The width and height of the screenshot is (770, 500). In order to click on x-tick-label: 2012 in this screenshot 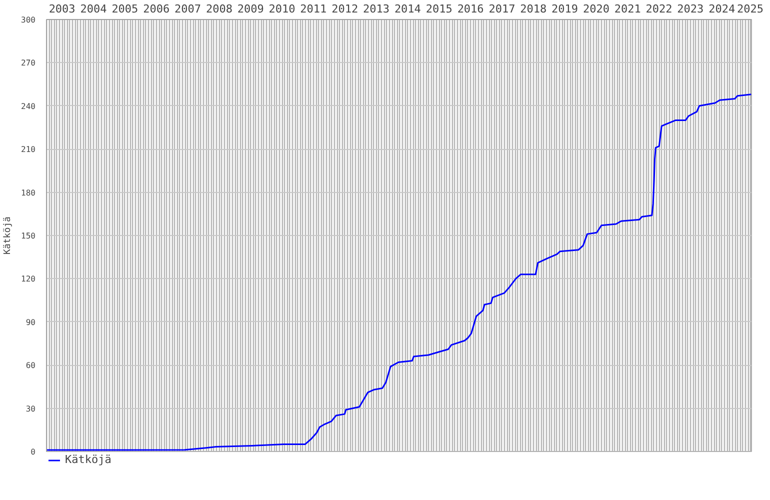, I will do `click(345, 9)`.